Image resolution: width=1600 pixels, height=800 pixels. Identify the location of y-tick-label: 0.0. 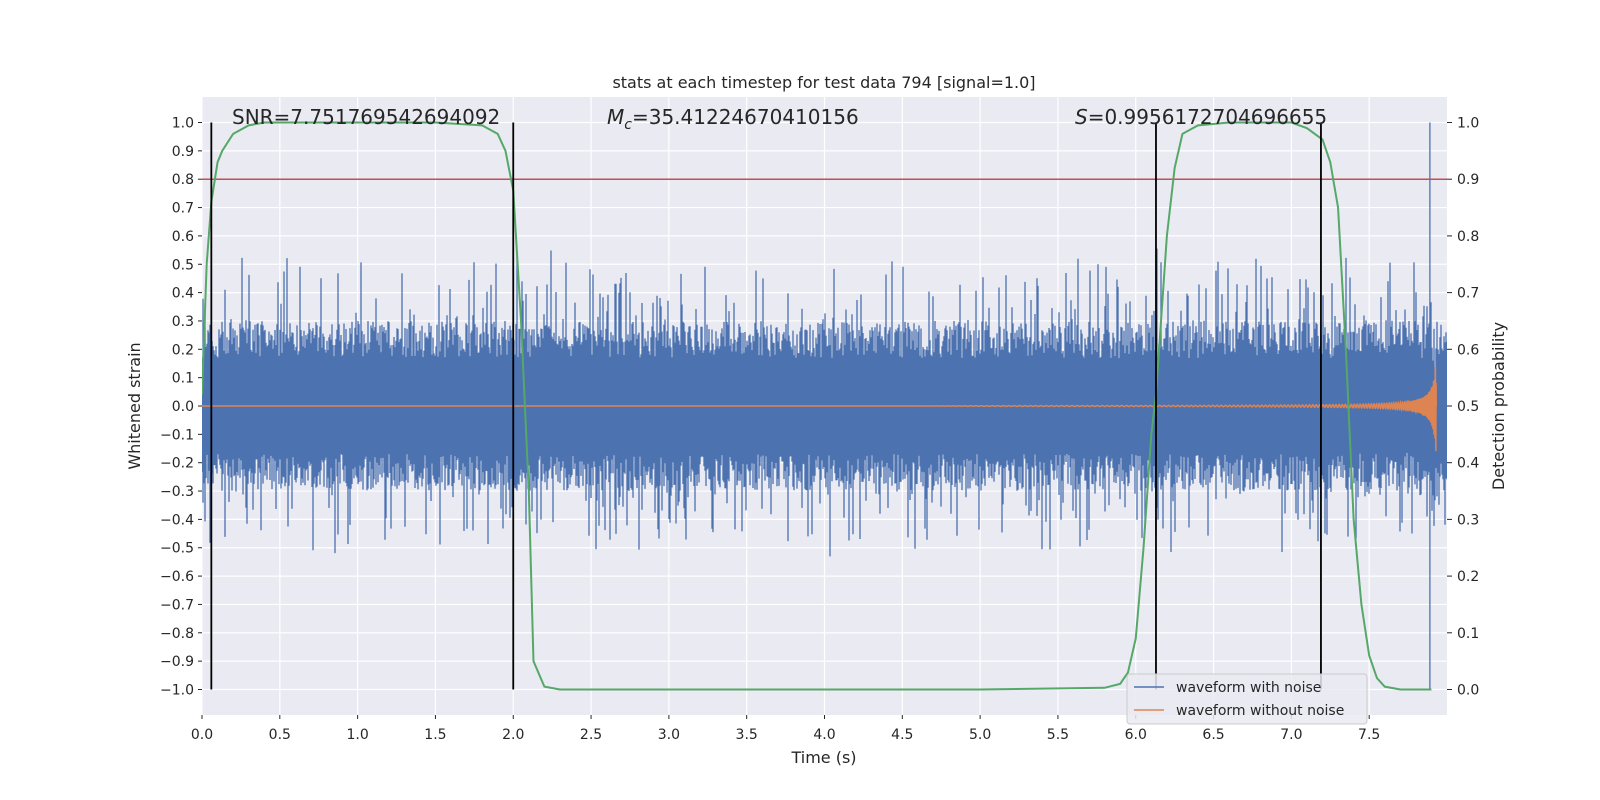
(183, 407).